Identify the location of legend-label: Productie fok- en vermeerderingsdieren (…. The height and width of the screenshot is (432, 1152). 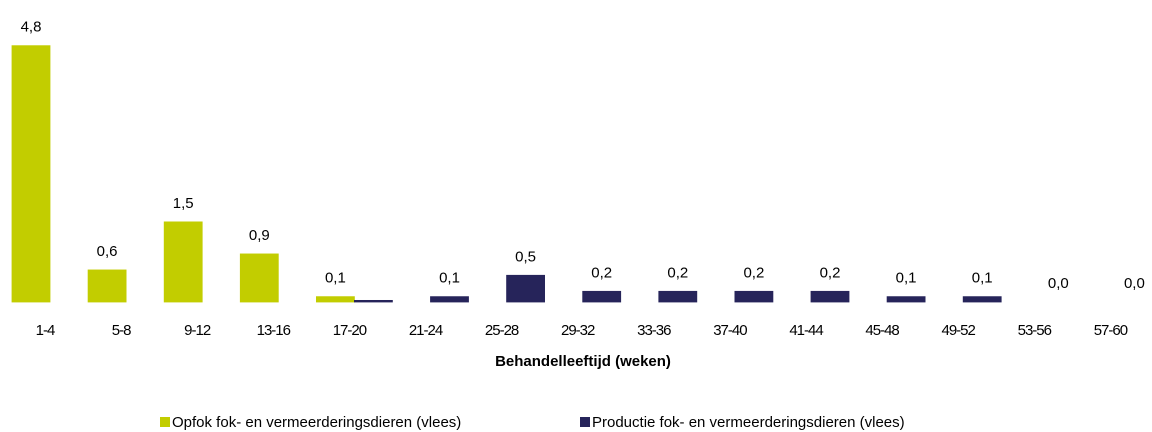
(748, 422).